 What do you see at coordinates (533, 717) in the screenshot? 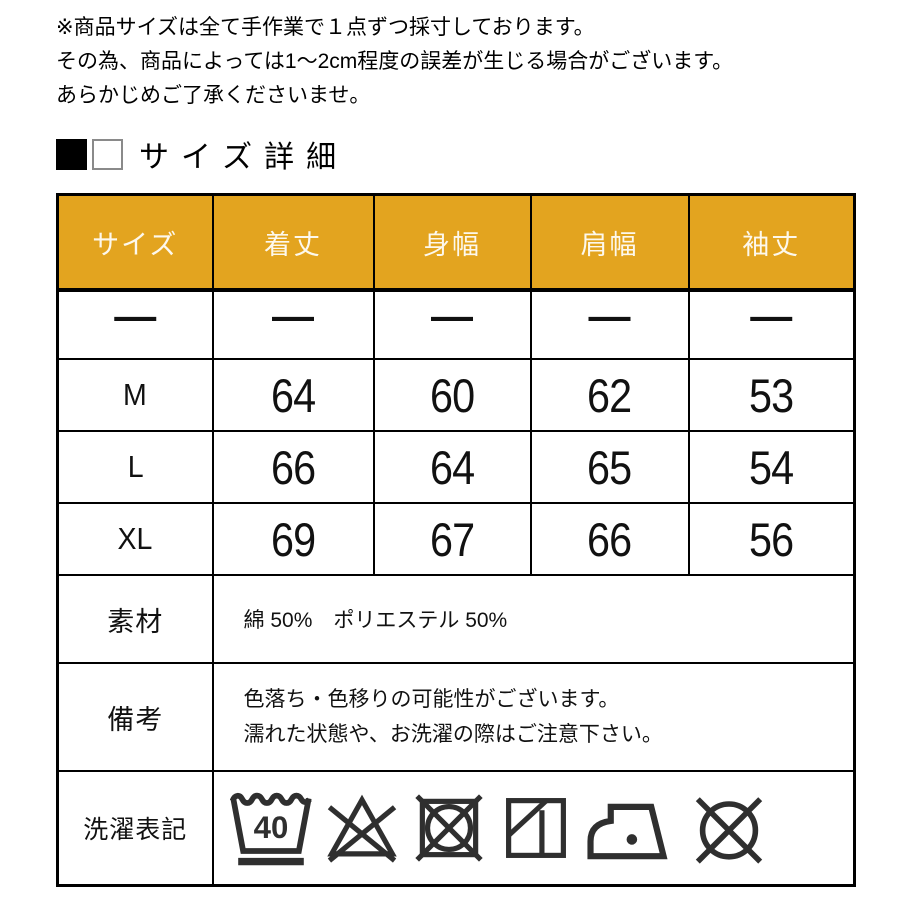
I see `remarks-value: 色落ち・色移りの可能性がございます。 濡れた状態や、お洗濯の際はご注意下さい。` at bounding box center [533, 717].